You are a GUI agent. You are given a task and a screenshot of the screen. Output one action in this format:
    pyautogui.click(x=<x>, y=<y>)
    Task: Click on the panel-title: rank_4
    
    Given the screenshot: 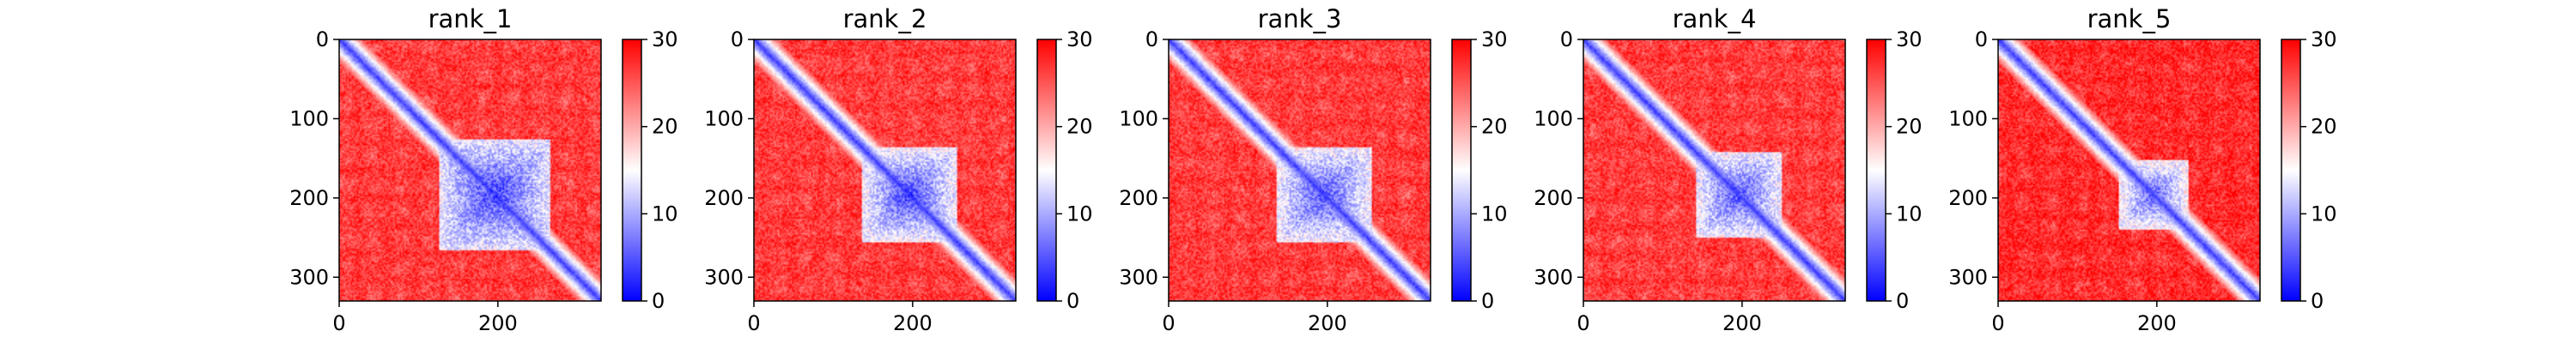 What is the action you would take?
    pyautogui.click(x=1715, y=18)
    